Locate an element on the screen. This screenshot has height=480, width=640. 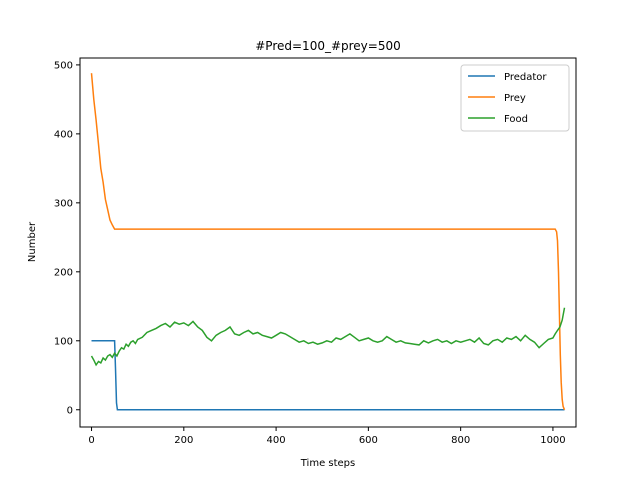
y-tick-label: 300 is located at coordinates (63, 203).